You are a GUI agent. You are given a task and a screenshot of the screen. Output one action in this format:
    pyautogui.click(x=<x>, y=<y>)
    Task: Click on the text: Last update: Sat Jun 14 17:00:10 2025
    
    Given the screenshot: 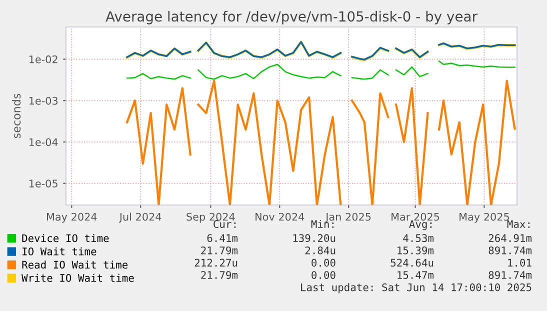 What is the action you would take?
    pyautogui.click(x=416, y=288)
    